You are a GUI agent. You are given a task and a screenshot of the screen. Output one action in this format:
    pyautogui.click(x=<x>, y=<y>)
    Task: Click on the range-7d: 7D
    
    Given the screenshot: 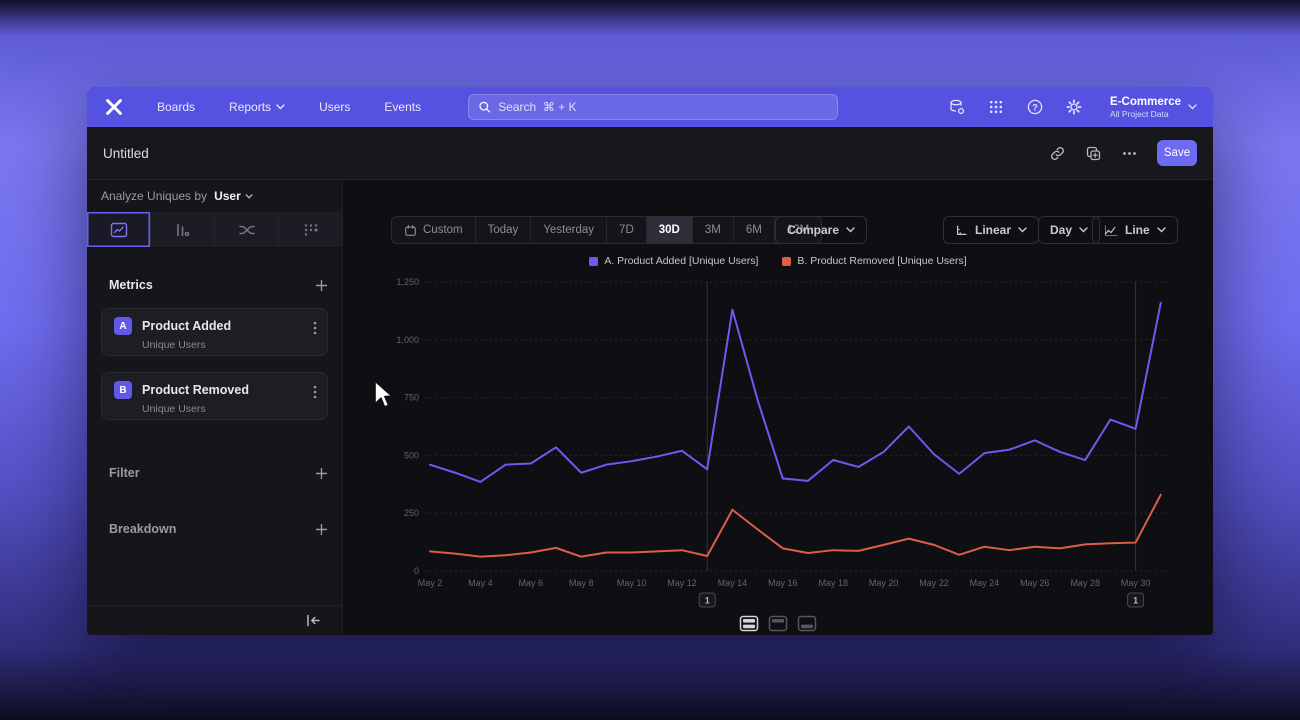 What is the action you would take?
    pyautogui.click(x=626, y=230)
    